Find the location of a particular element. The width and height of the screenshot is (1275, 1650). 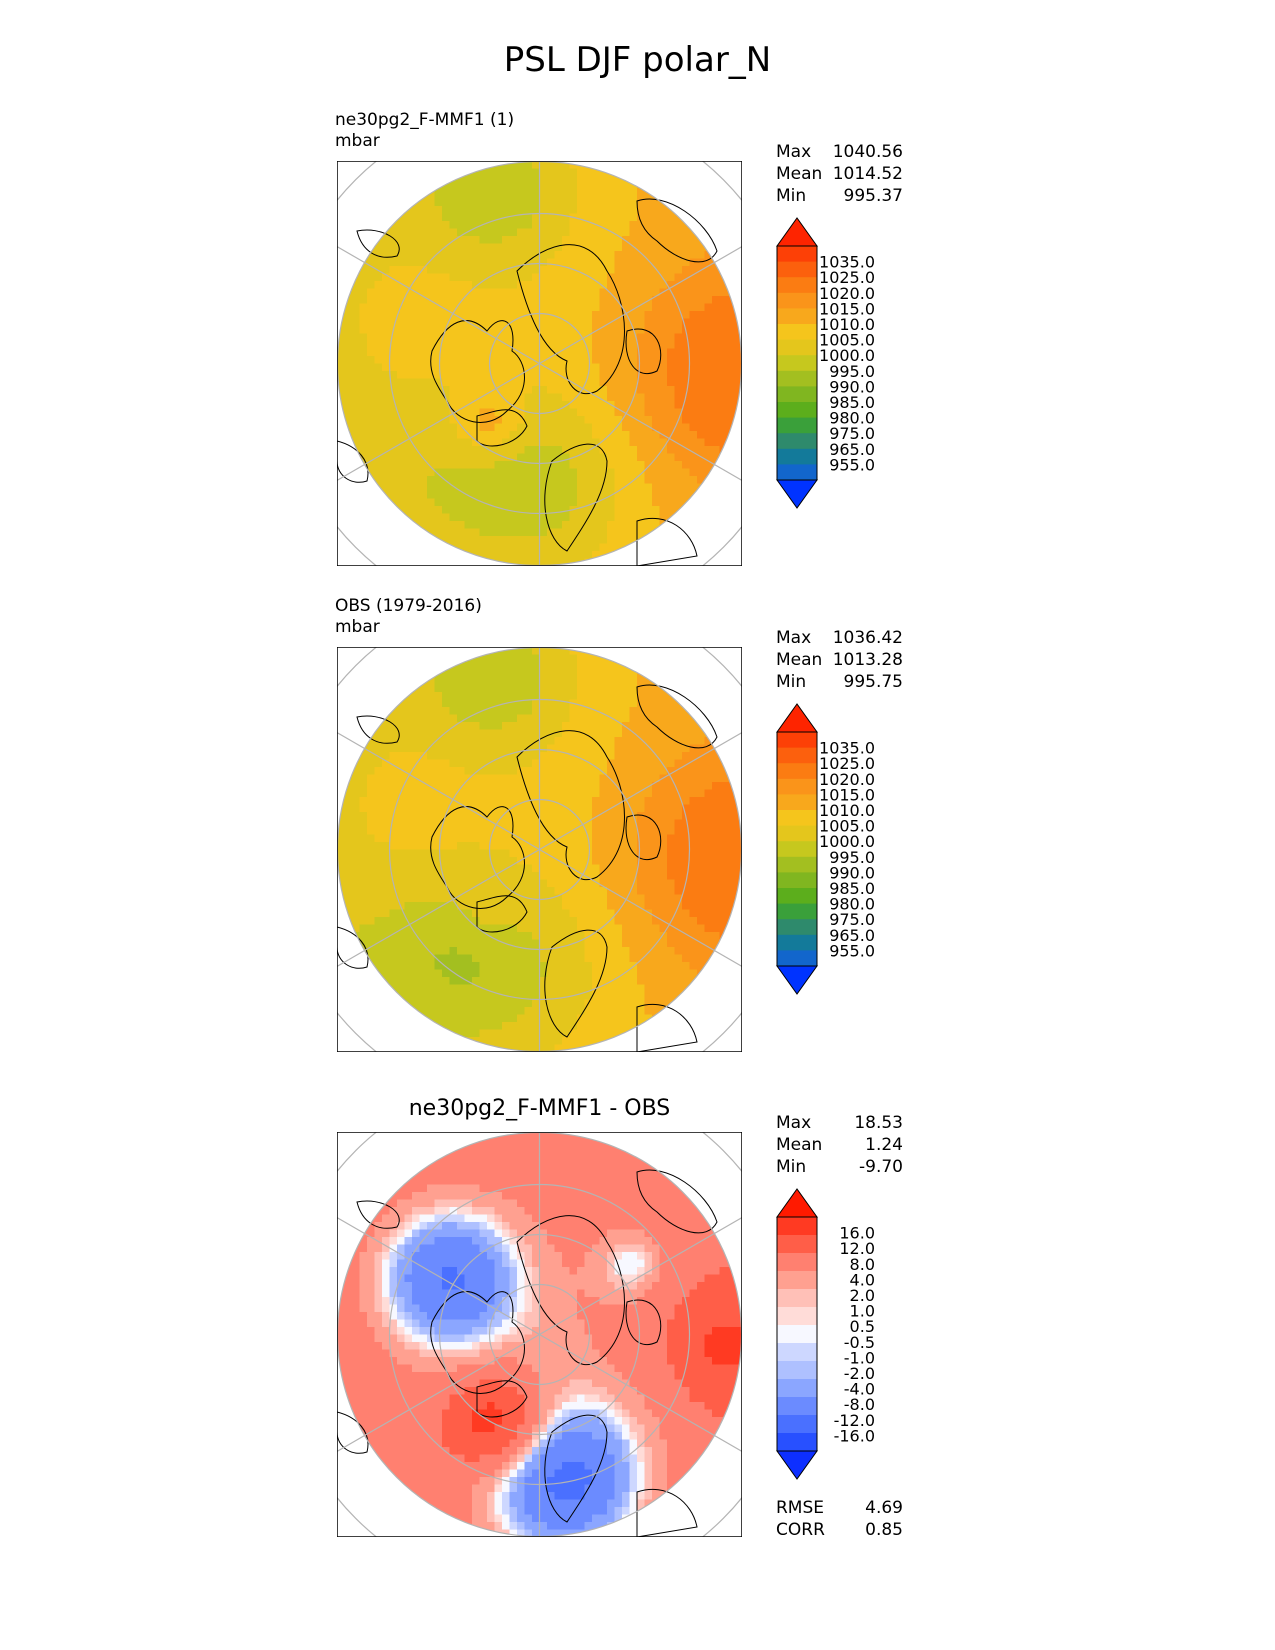

panel-test-case-name: ne30pg2_F-MMF1 (1) is located at coordinates (425, 120).